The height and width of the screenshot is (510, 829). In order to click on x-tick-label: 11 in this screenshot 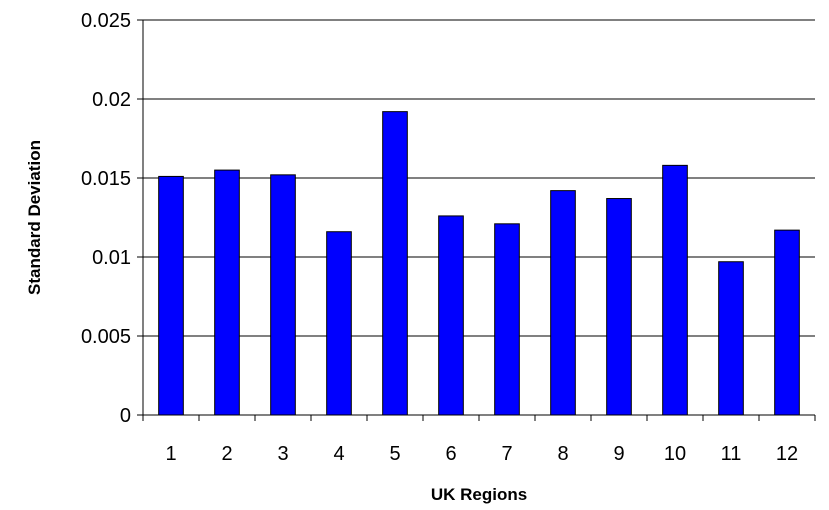, I will do `click(731, 454)`.